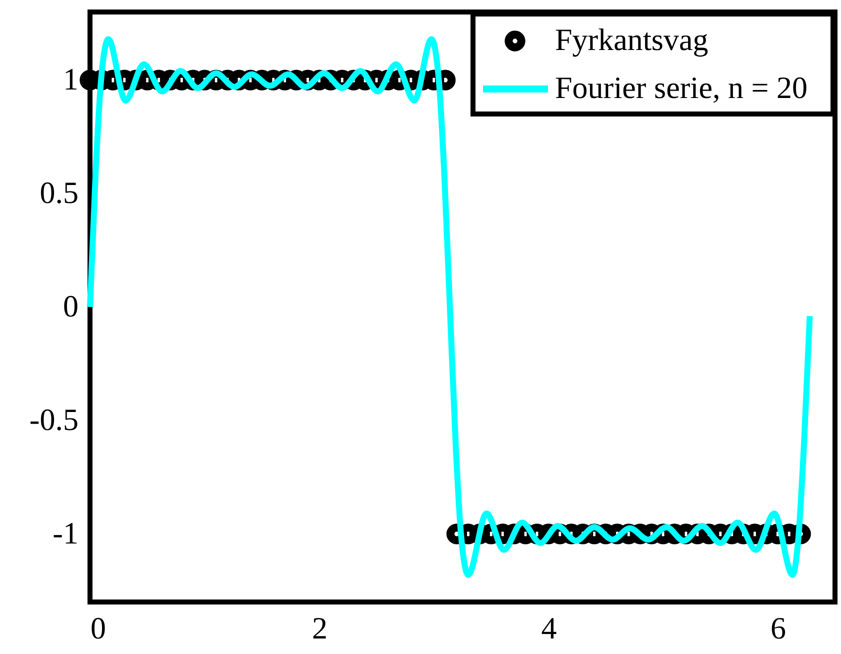 This screenshot has width=841, height=654. What do you see at coordinates (65, 532) in the screenshot?
I see `y-tick-label: -1` at bounding box center [65, 532].